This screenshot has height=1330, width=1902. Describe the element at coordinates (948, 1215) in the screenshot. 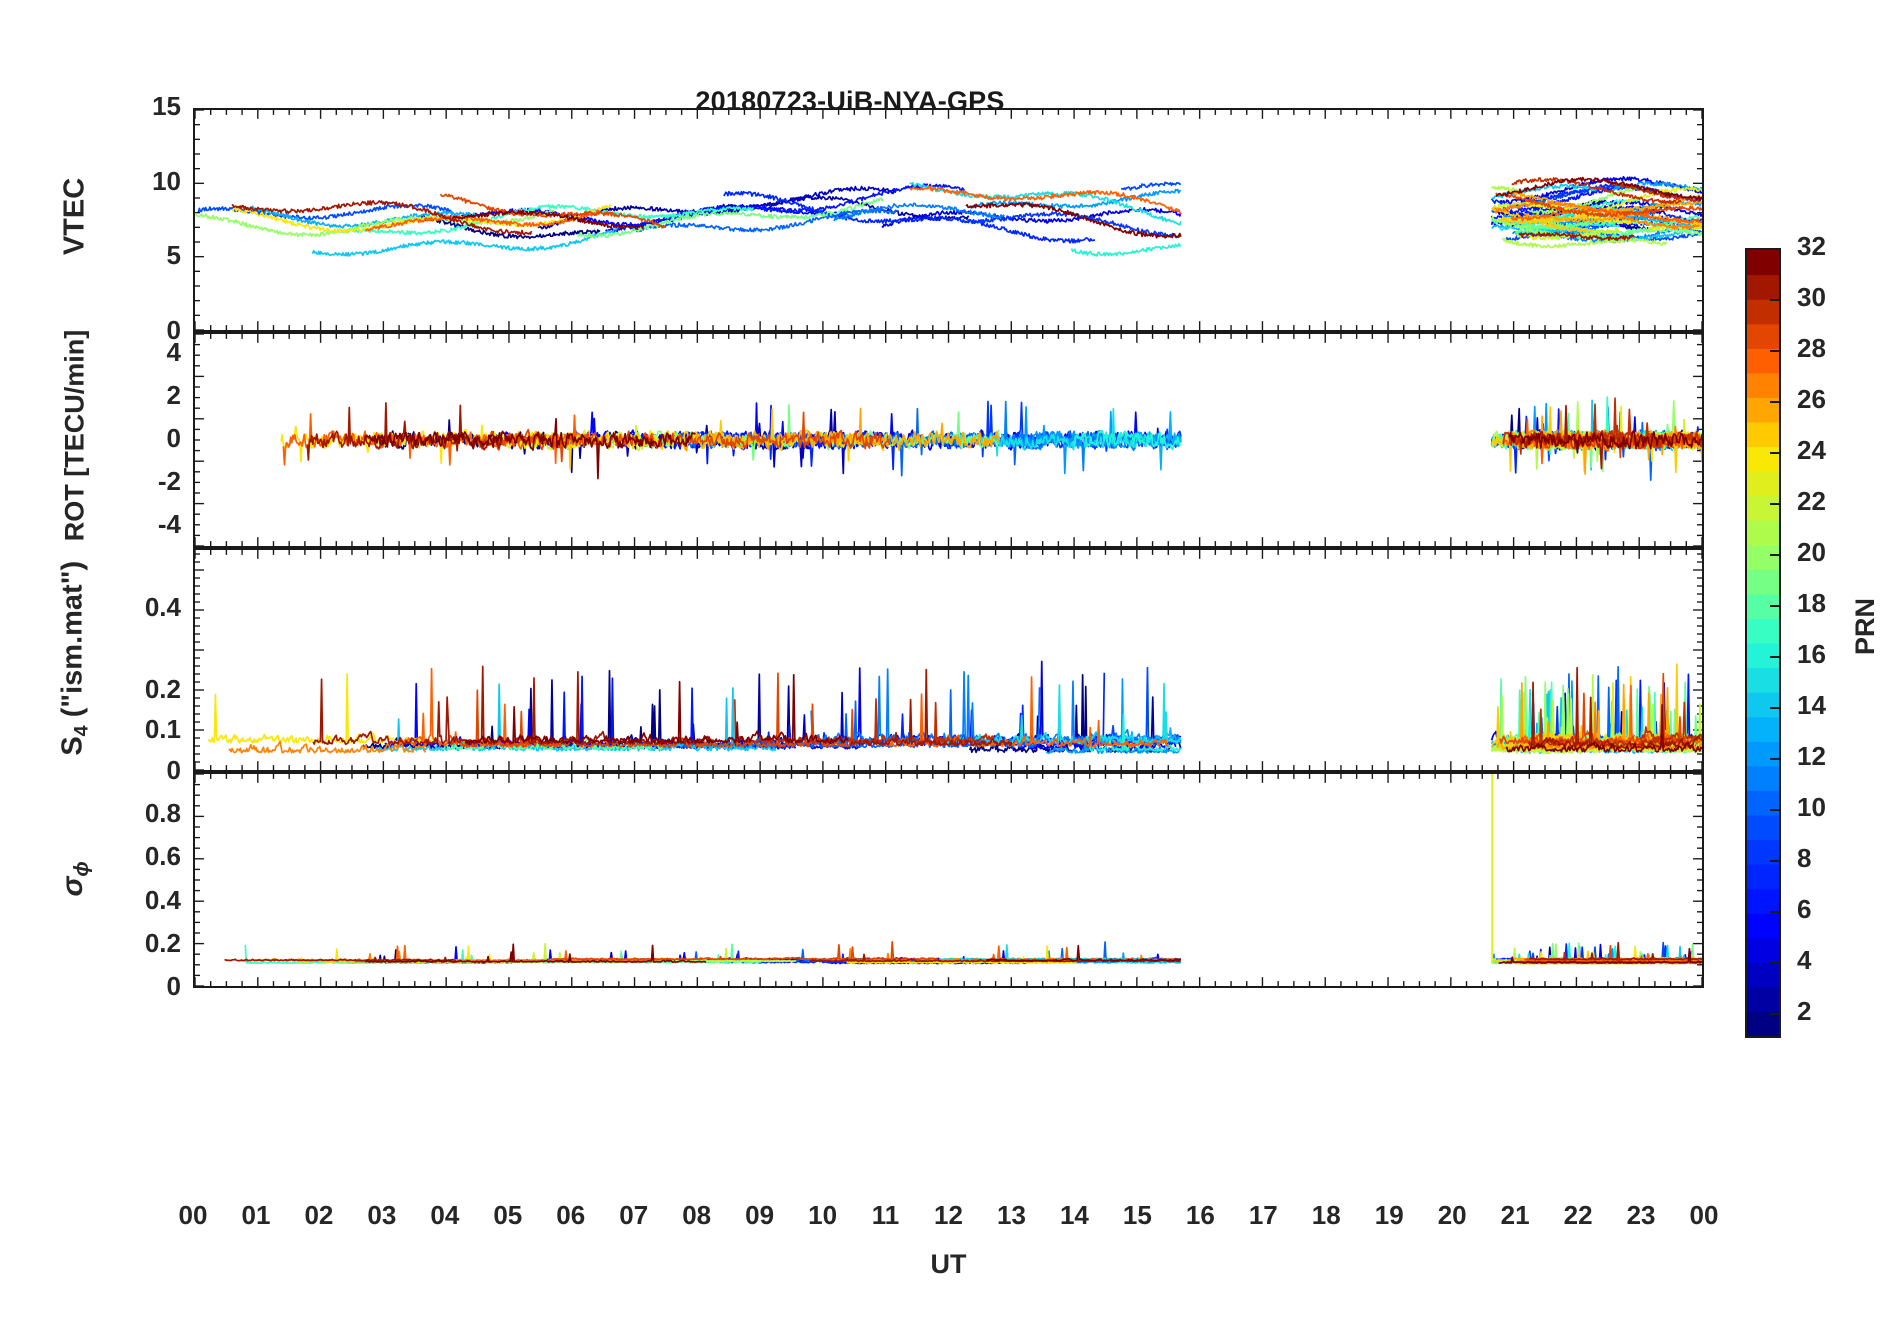

I see `x-tick-12: 12` at that location.